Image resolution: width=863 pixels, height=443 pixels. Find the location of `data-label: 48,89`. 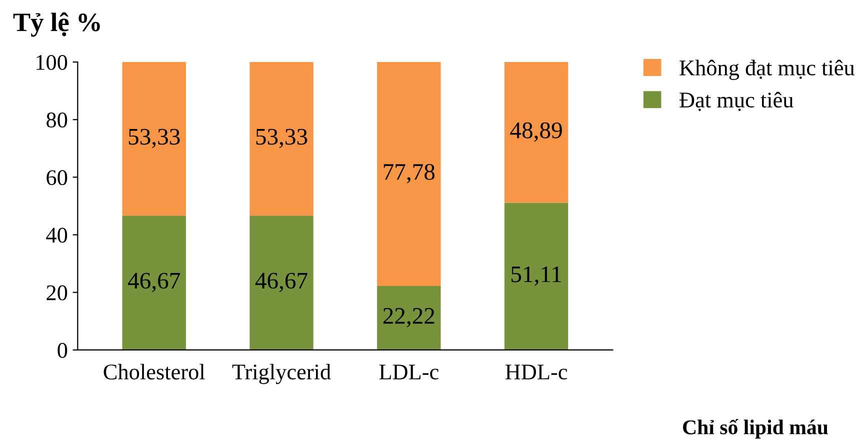

data-label: 48,89 is located at coordinates (536, 132).